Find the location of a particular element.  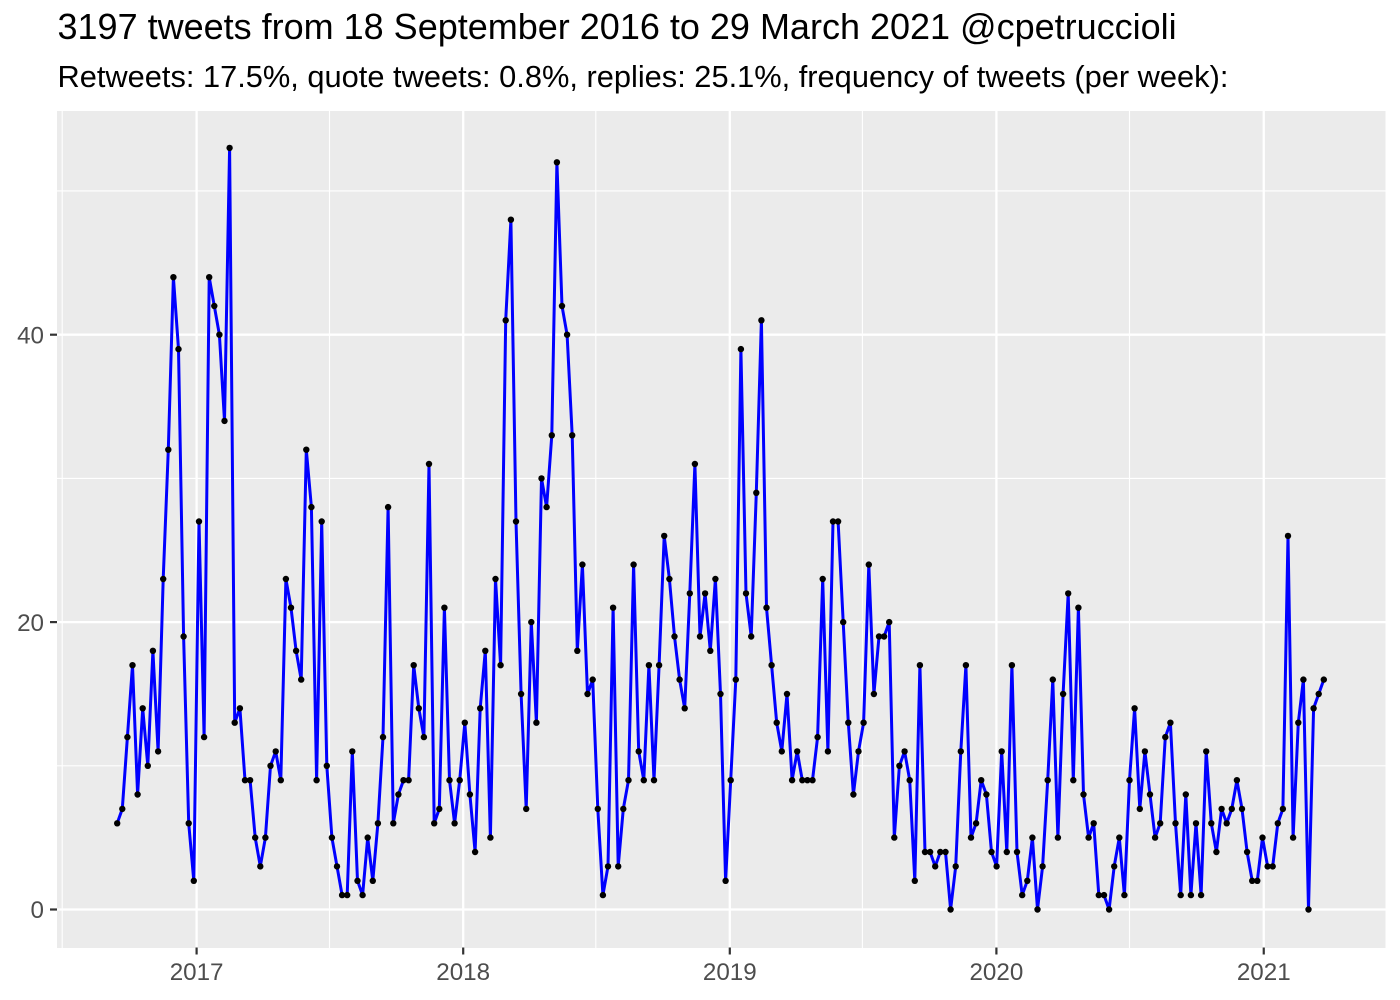

svg-text: 2021 is located at coordinates (1264, 972).